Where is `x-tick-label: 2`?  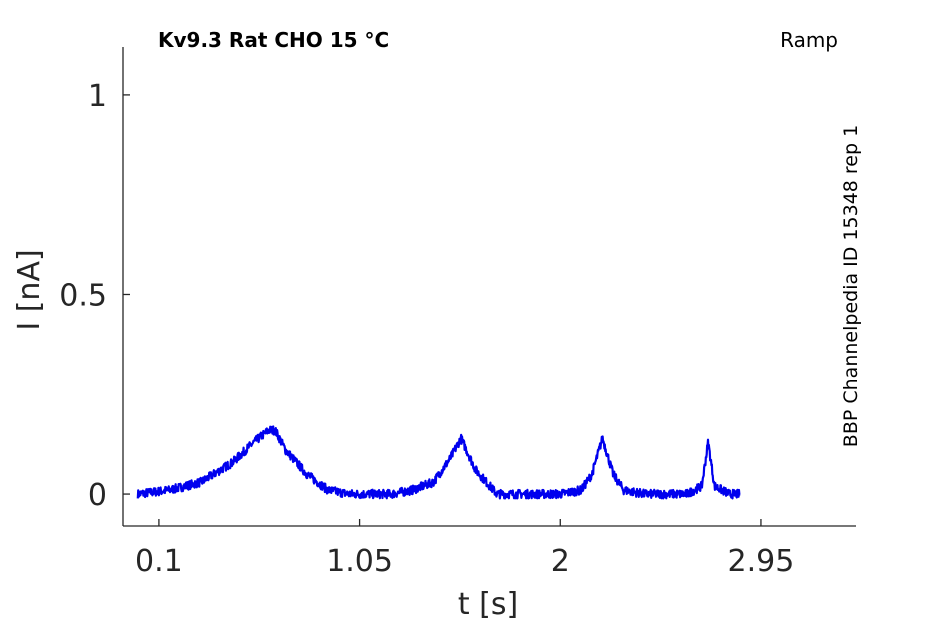 x-tick-label: 2 is located at coordinates (560, 561).